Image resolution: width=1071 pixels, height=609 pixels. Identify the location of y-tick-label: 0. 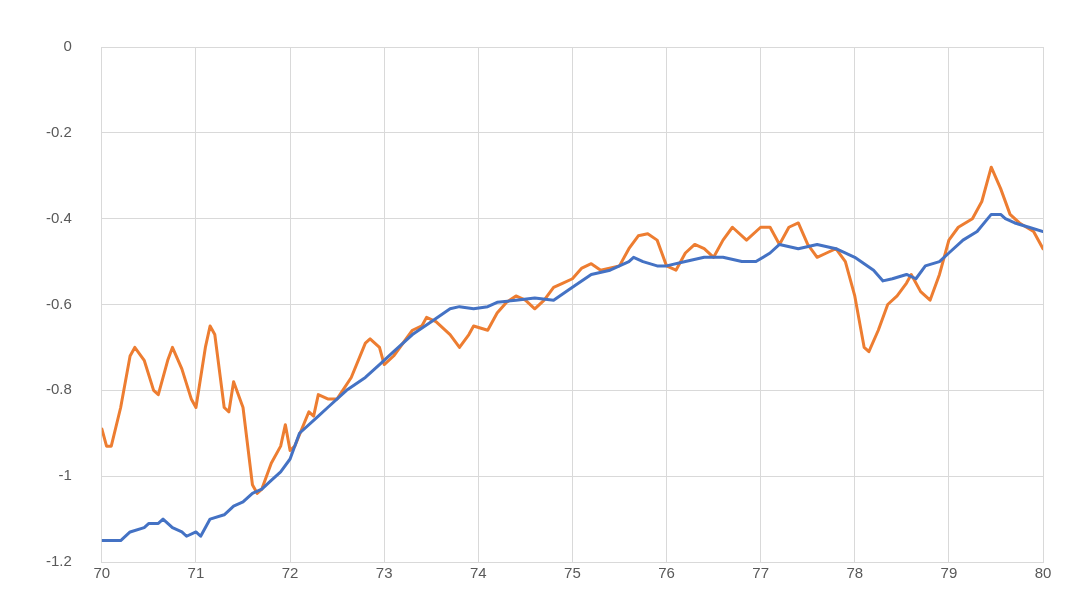
(67, 46).